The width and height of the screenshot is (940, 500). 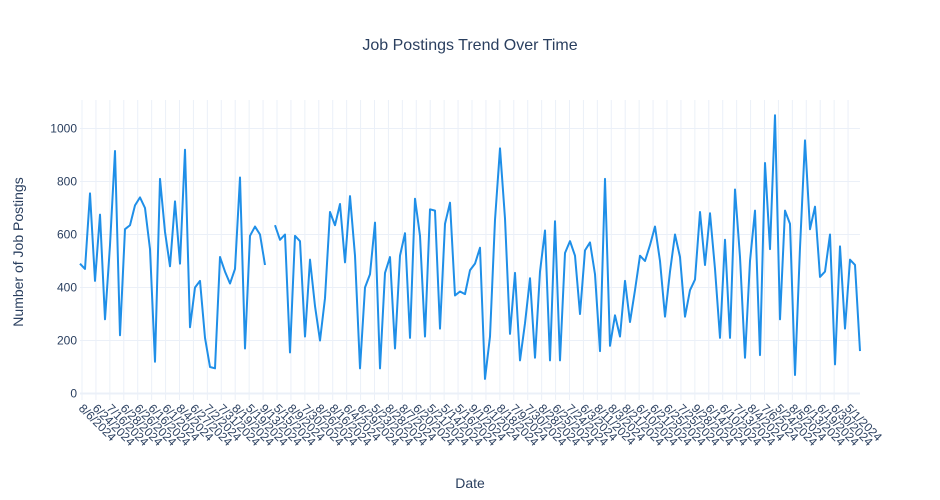 I want to click on y-tick-labels: 0 200 400 600 800 1000, so click(x=63, y=261).